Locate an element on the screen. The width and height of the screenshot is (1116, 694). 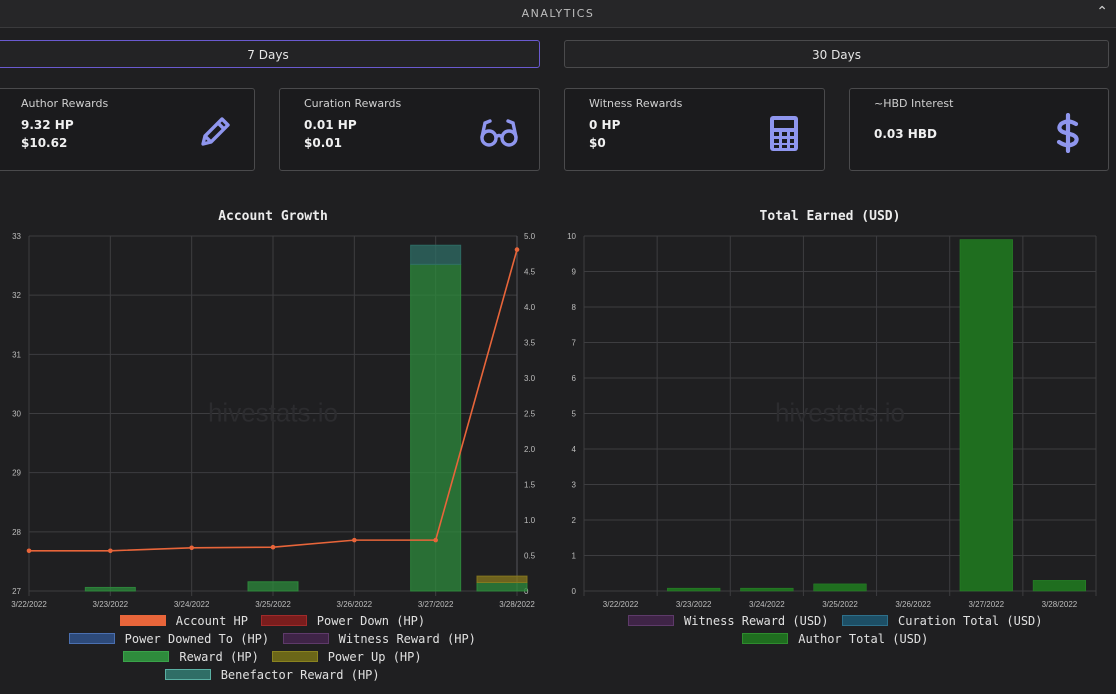
y-tick-label: 2 is located at coordinates (574, 520).